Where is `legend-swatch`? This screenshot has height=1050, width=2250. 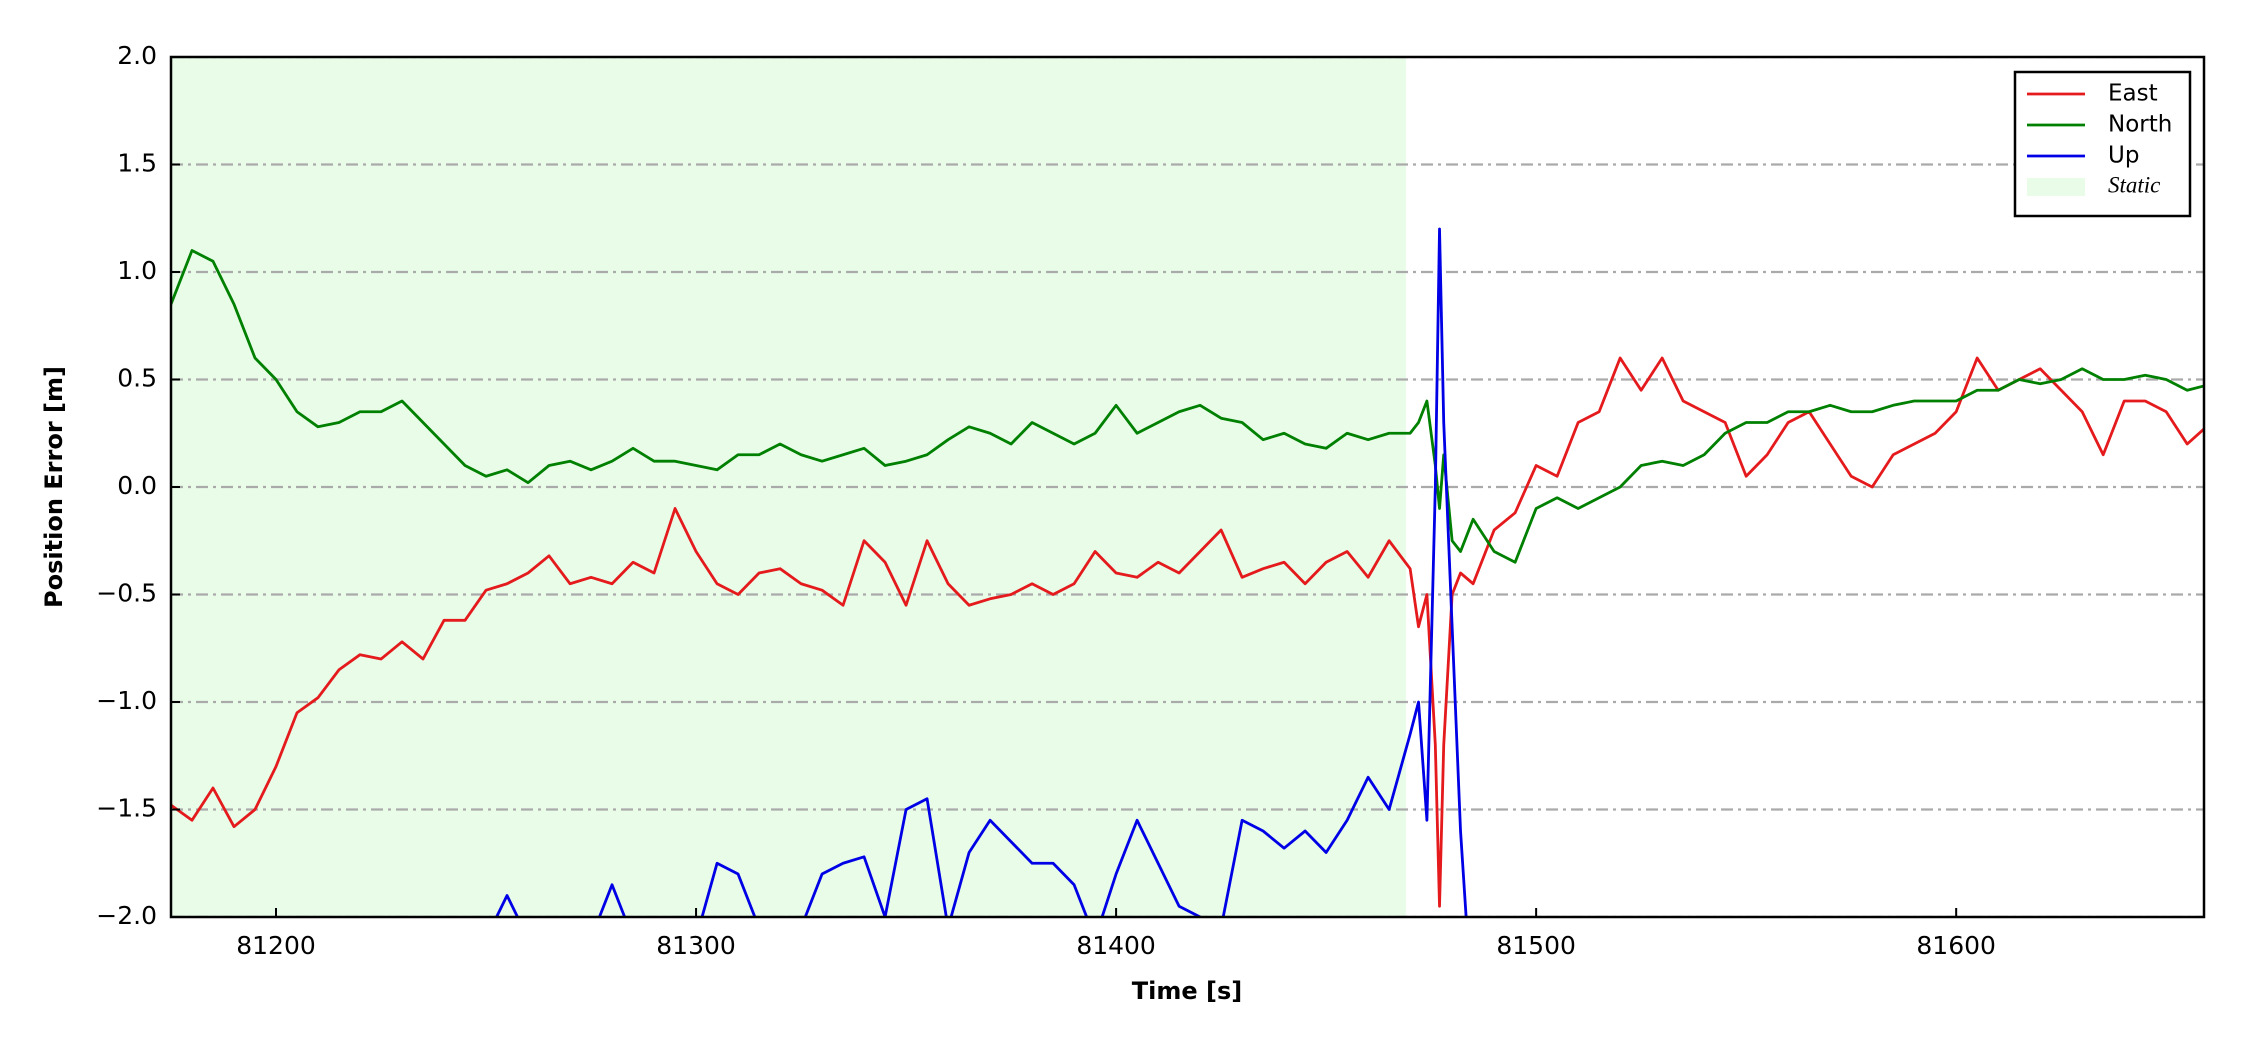
legend-swatch is located at coordinates (2056, 187).